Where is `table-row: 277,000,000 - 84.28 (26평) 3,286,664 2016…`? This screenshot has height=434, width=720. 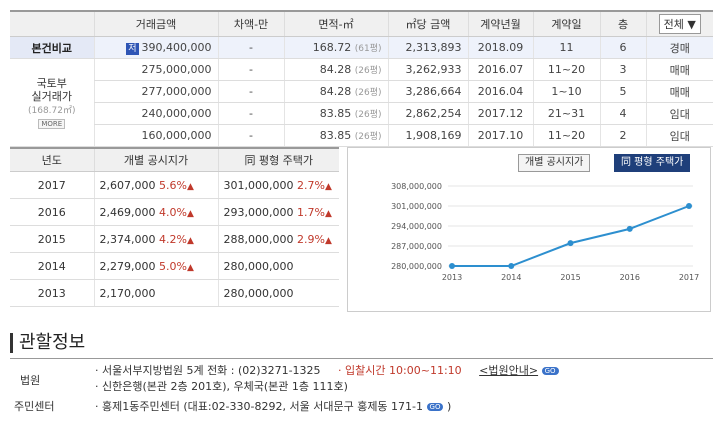 table-row: 277,000,000 - 84.28 (26평) 3,286,664 2016… is located at coordinates (361, 91).